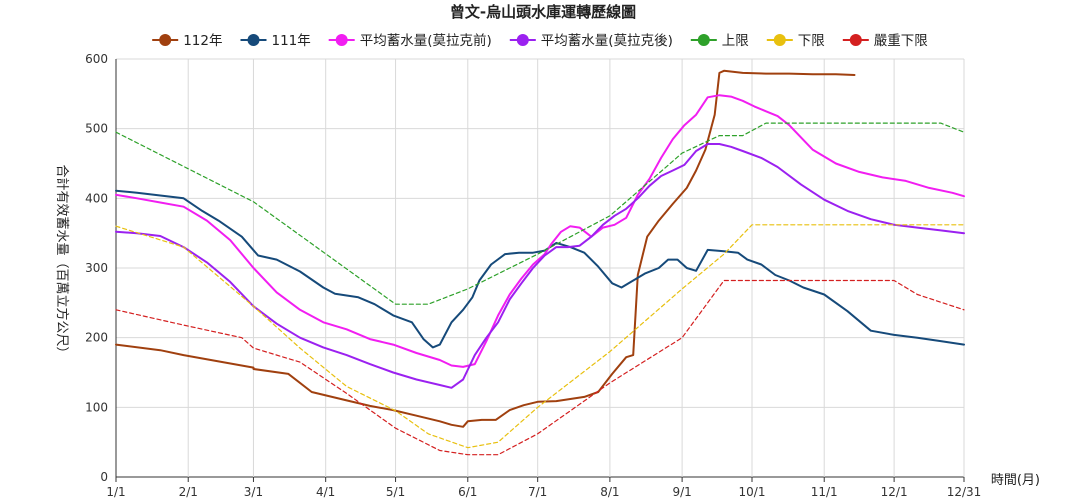 This screenshot has height=503, width=1080. I want to click on chart-title: 曾文-烏山頭水庫運轉歷線圖, so click(543, 12).